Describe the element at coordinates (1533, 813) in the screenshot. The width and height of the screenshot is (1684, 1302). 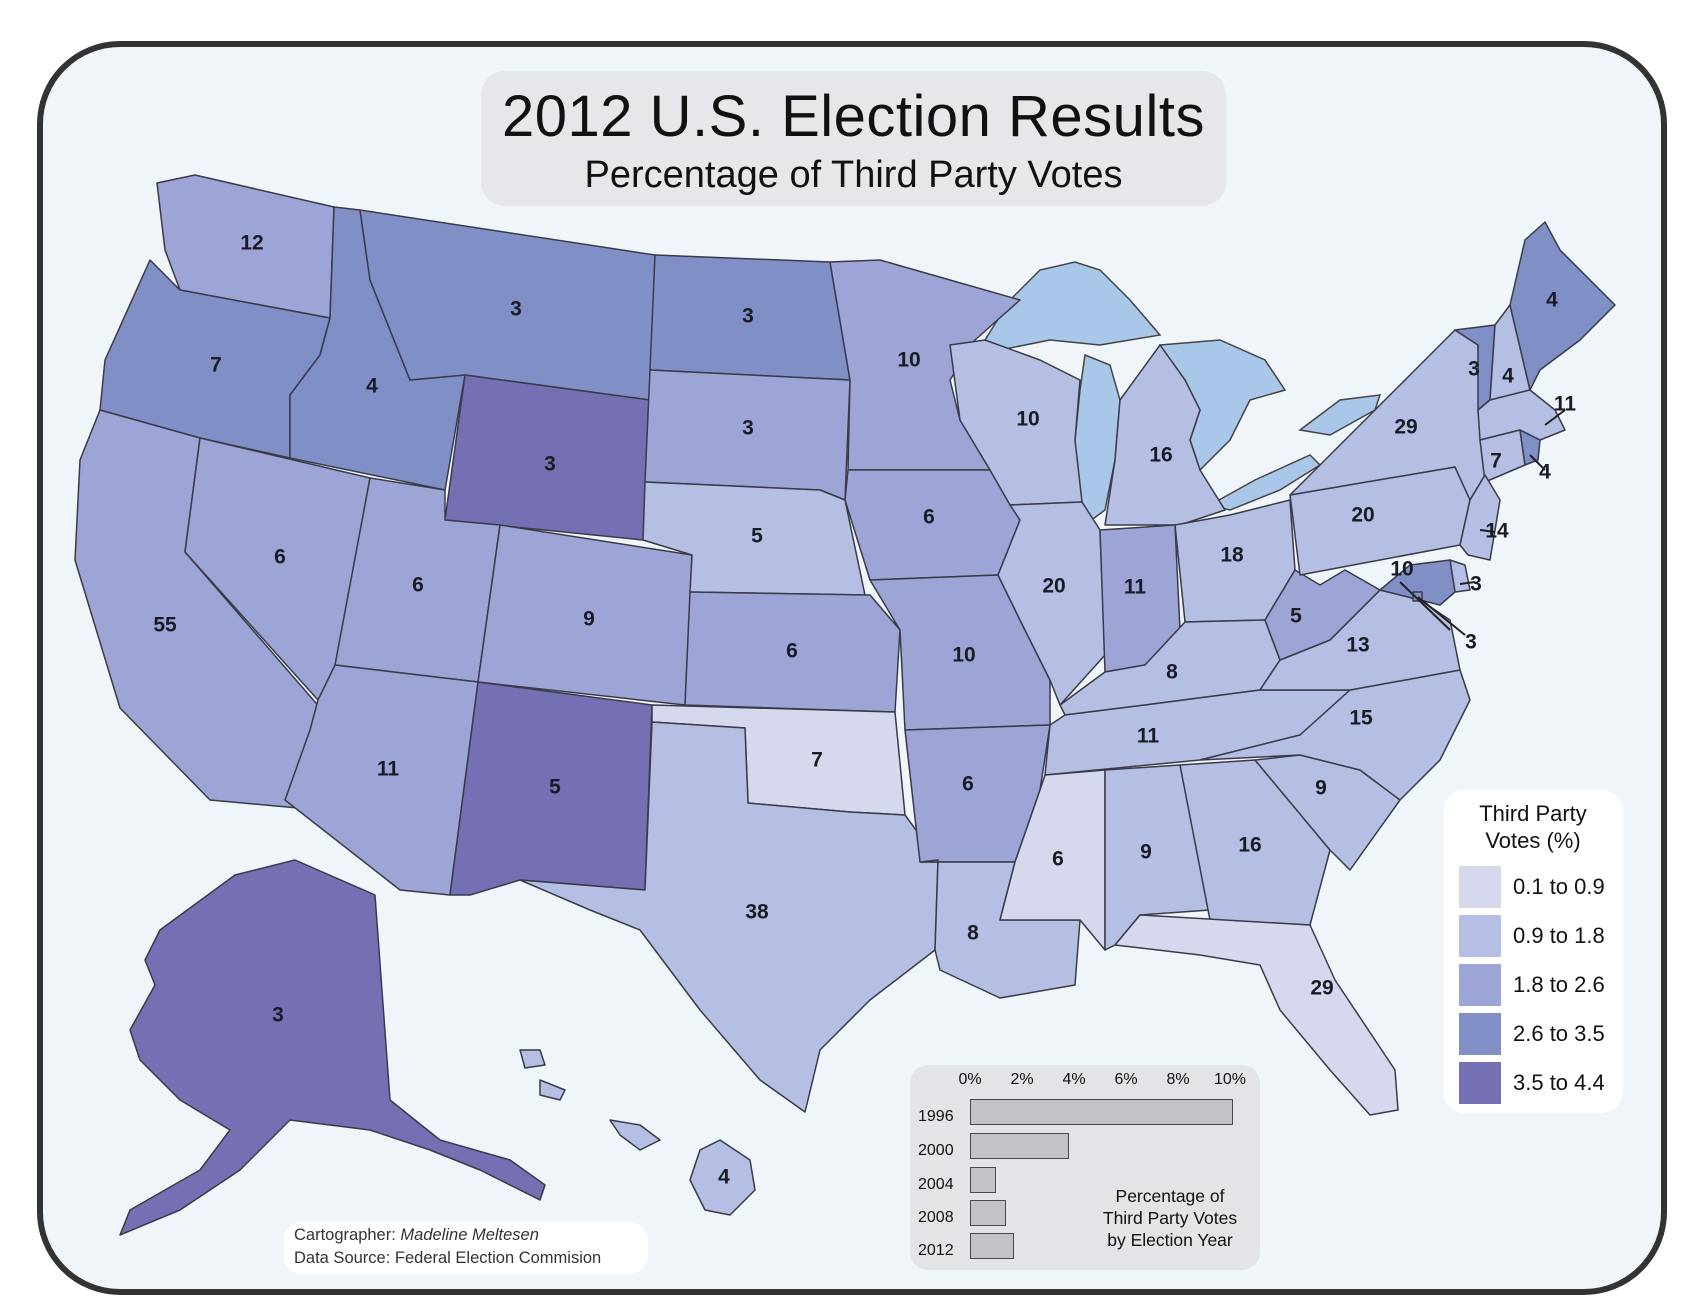
I see `legend-title-line1: Third Party` at that location.